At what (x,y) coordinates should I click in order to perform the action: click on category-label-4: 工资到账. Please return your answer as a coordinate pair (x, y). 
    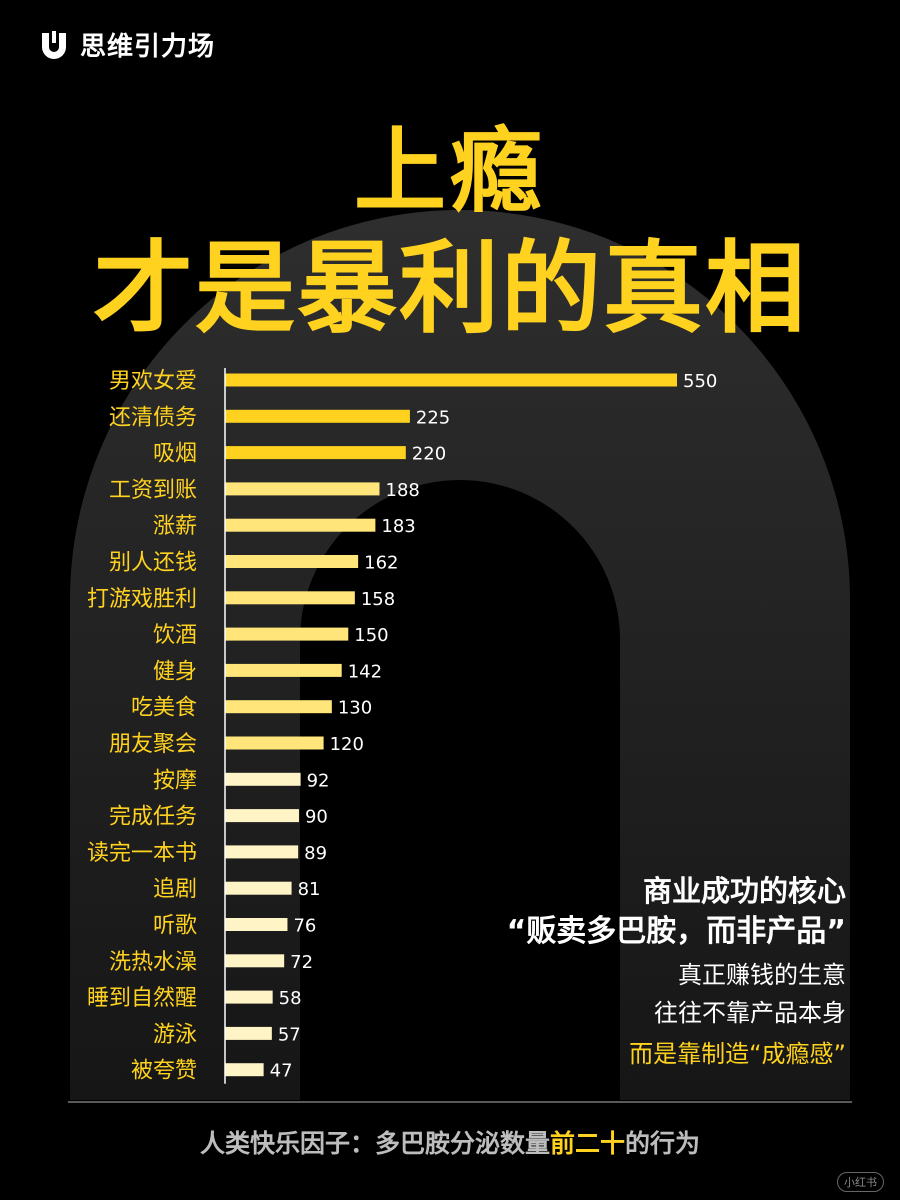
    Looking at the image, I should click on (153, 490).